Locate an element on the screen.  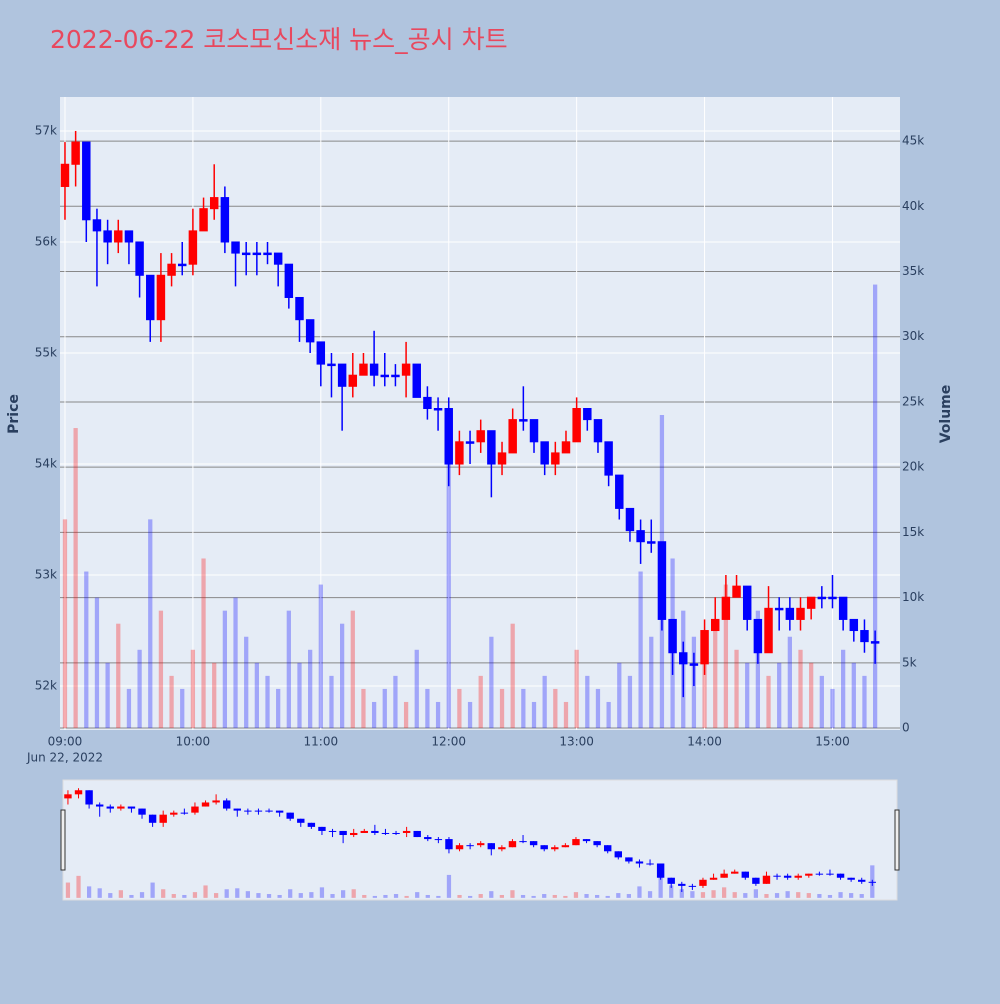
range-slider is located at coordinates (480, 840).